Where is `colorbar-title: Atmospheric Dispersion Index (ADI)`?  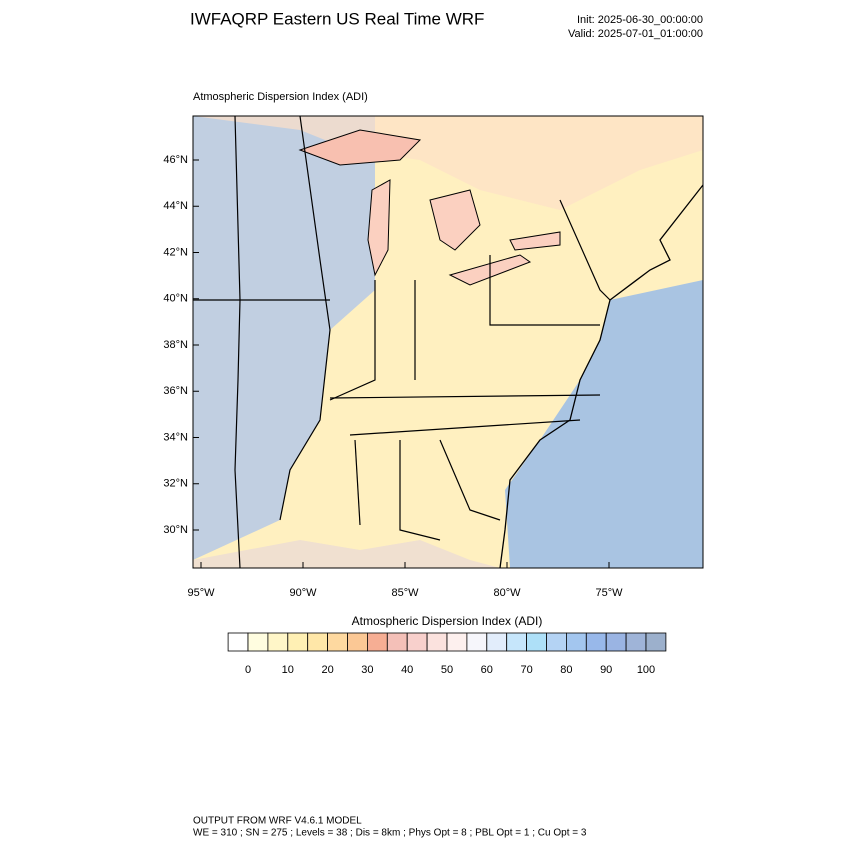 colorbar-title: Atmospheric Dispersion Index (ADI) is located at coordinates (447, 621).